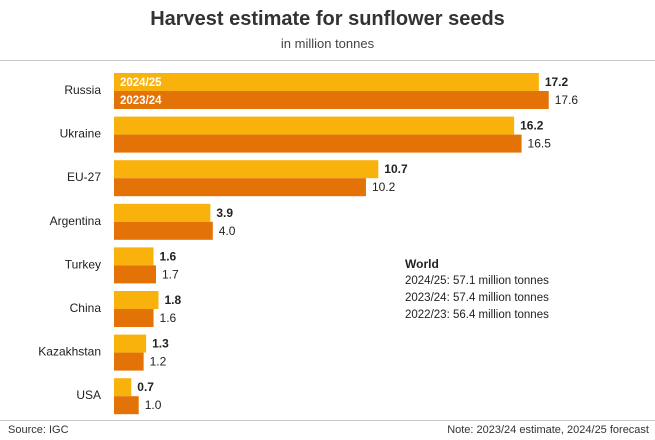  Describe the element at coordinates (227, 231) in the screenshot. I see `value-label-argentina-2023-24: 4.0` at that location.